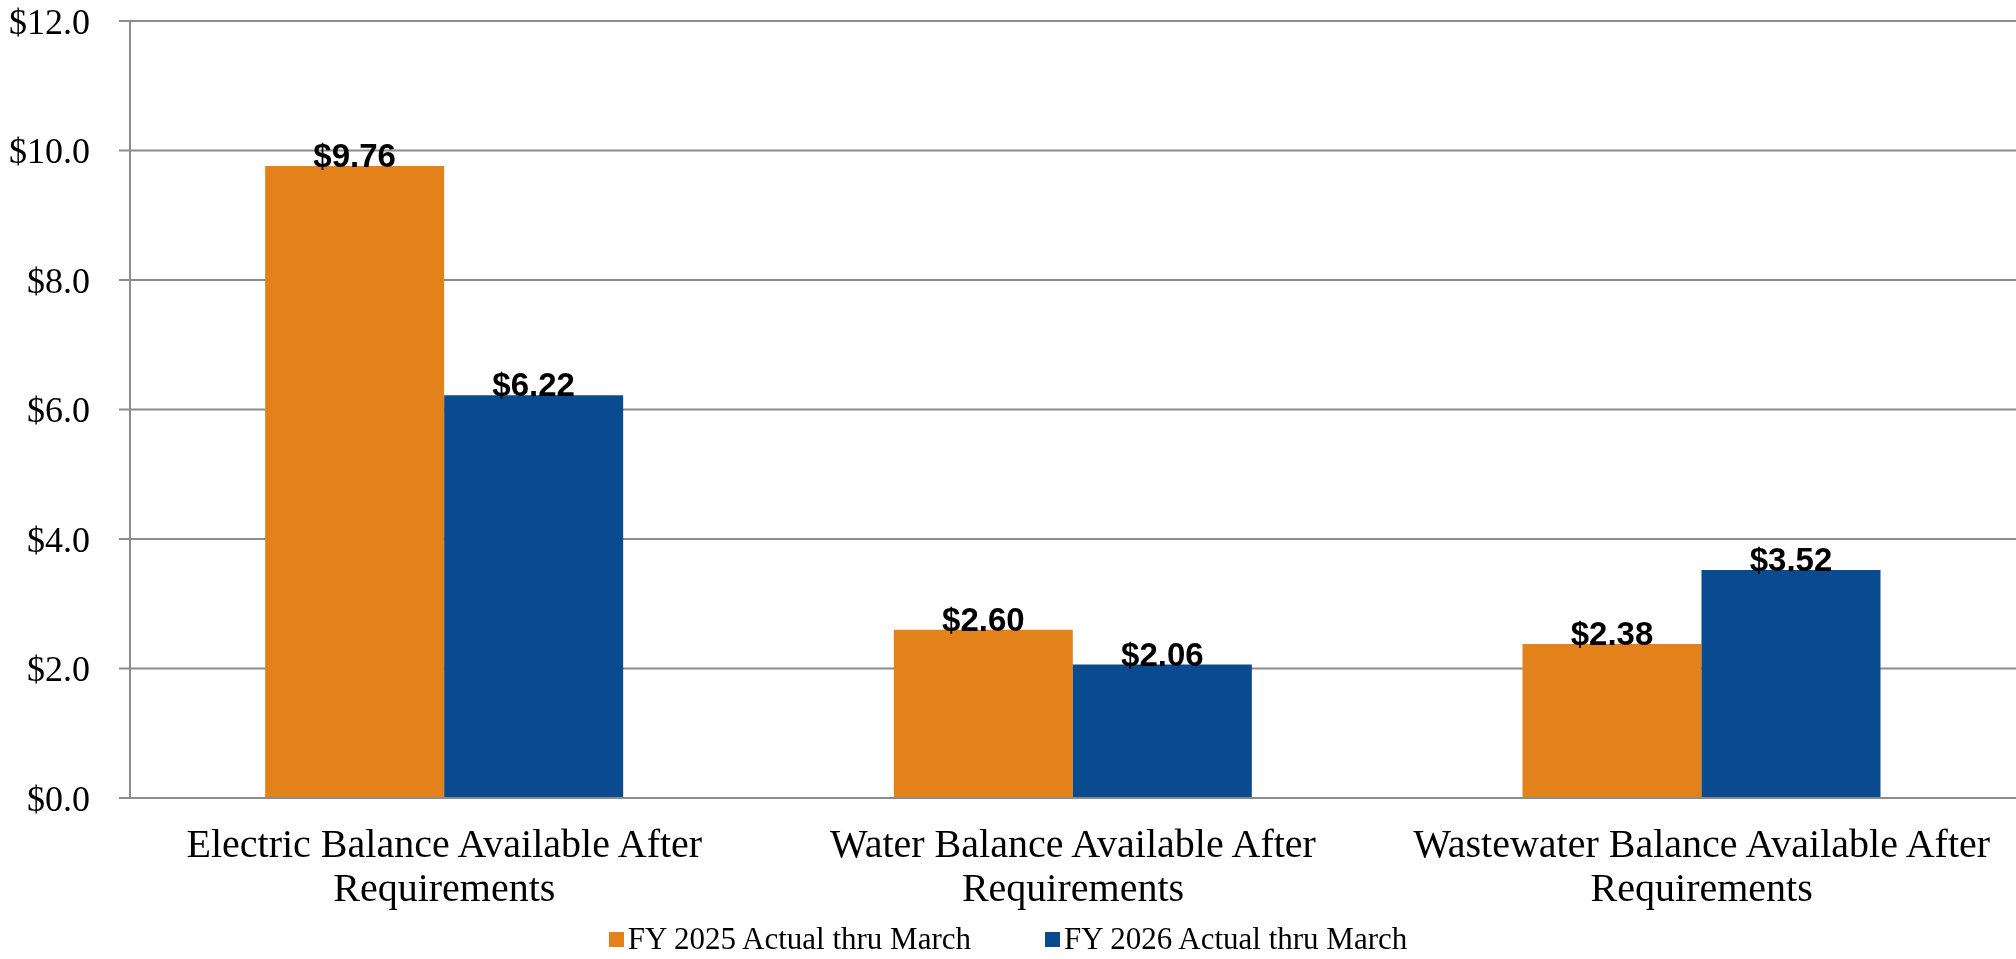 The height and width of the screenshot is (959, 2016). Describe the element at coordinates (983, 619) in the screenshot. I see `data-label: $2.60` at that location.